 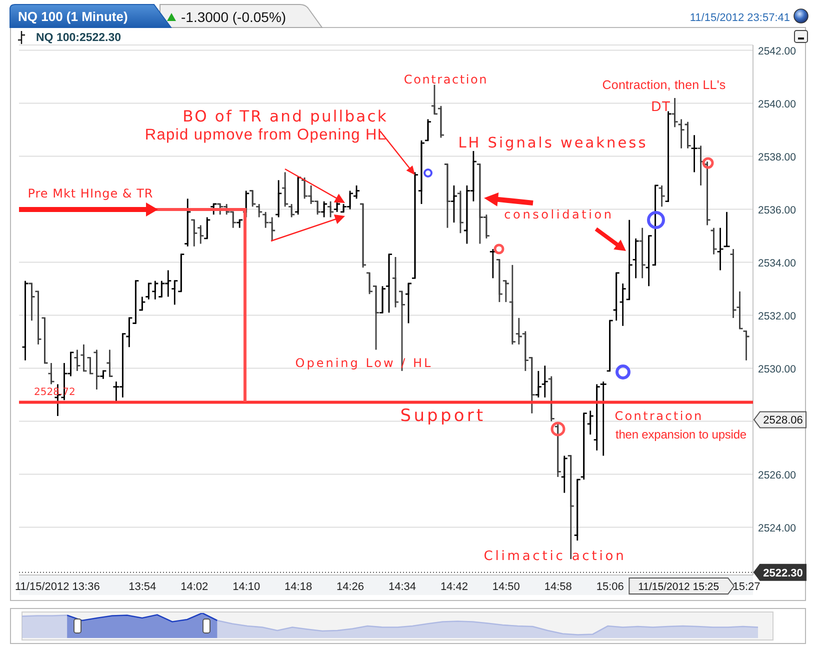 I want to click on y-tick-label: 2538.00, so click(x=777, y=157).